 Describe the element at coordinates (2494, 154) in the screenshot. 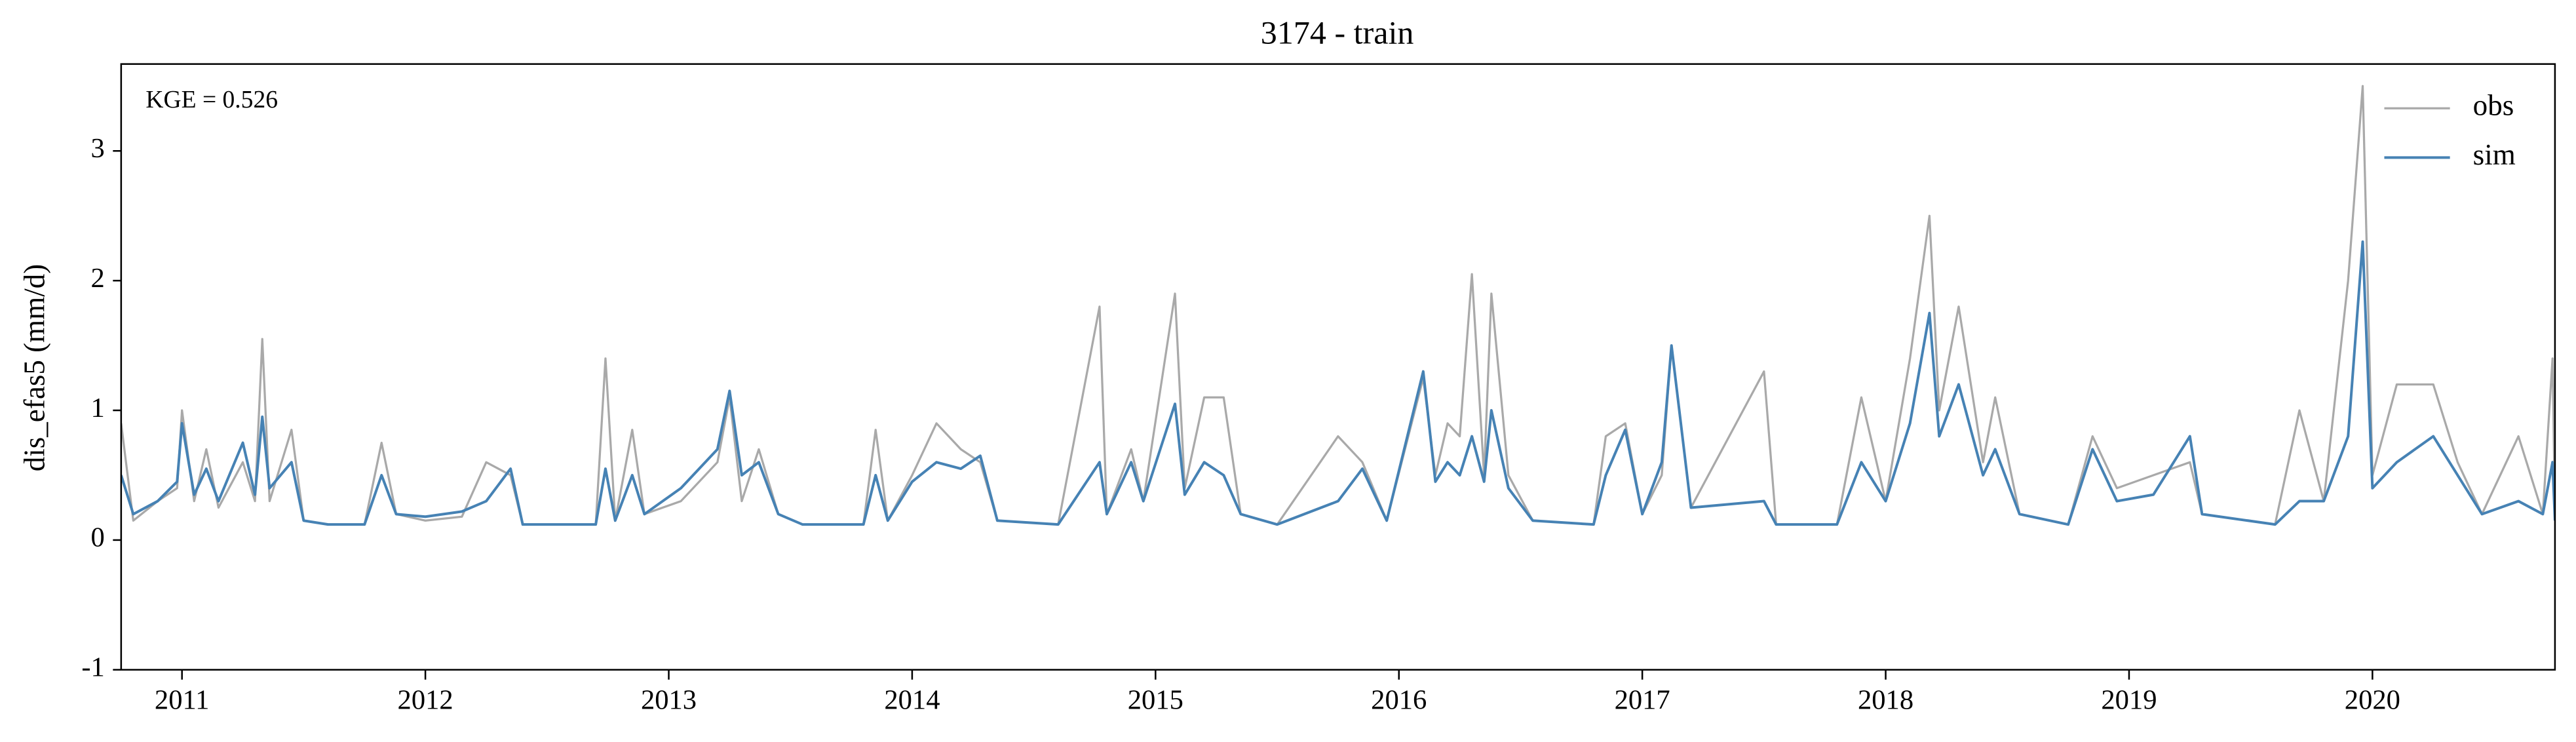

I see `legend-label: sim` at that location.